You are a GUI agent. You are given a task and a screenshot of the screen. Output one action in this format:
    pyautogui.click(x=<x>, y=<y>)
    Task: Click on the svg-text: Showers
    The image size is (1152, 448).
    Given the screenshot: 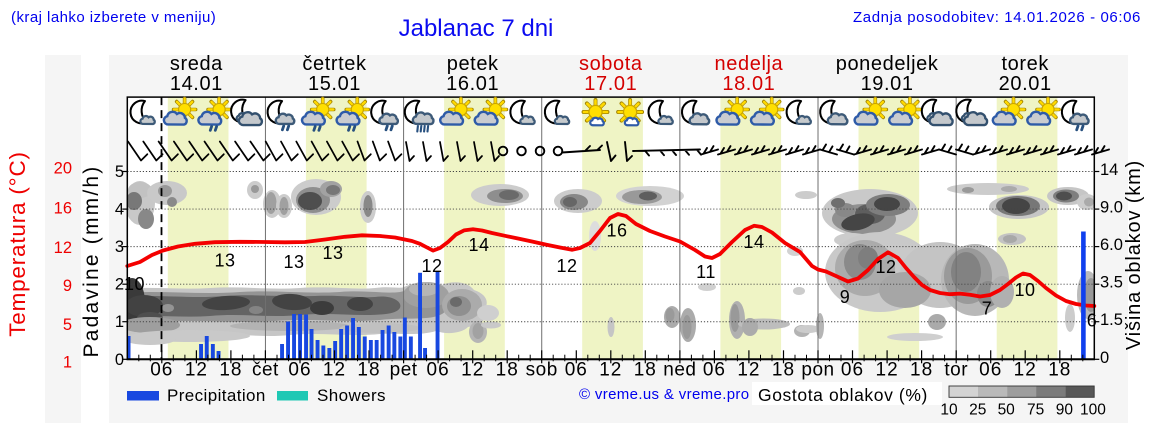 What is the action you would take?
    pyautogui.click(x=351, y=395)
    